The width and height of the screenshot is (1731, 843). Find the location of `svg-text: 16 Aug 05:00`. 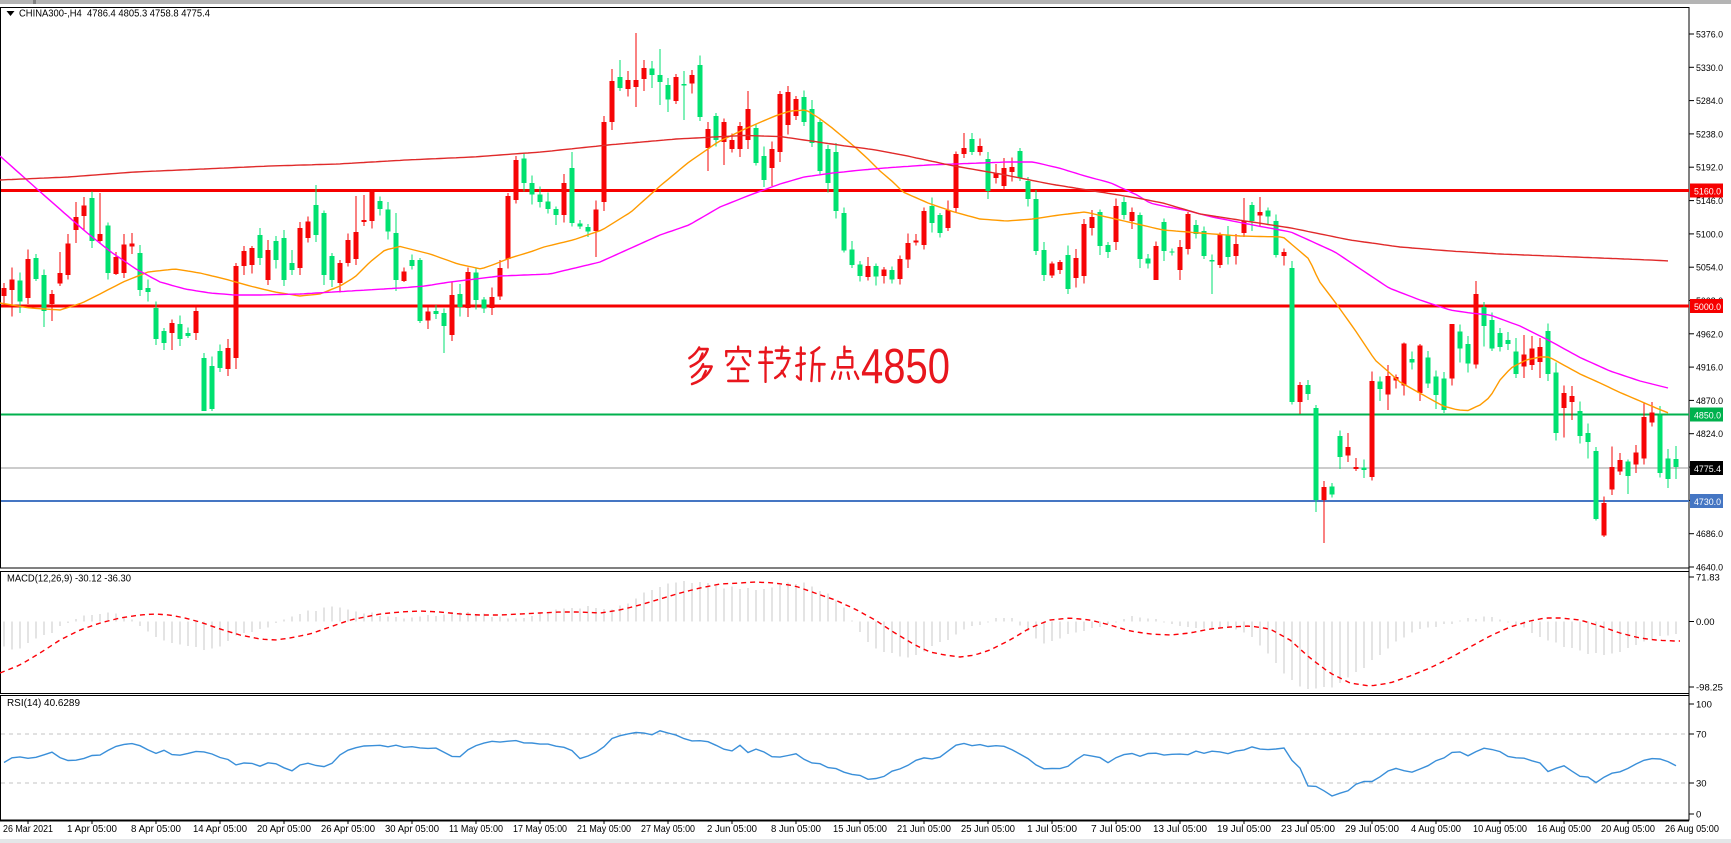

svg-text: 16 Aug 05:00 is located at coordinates (1564, 829).